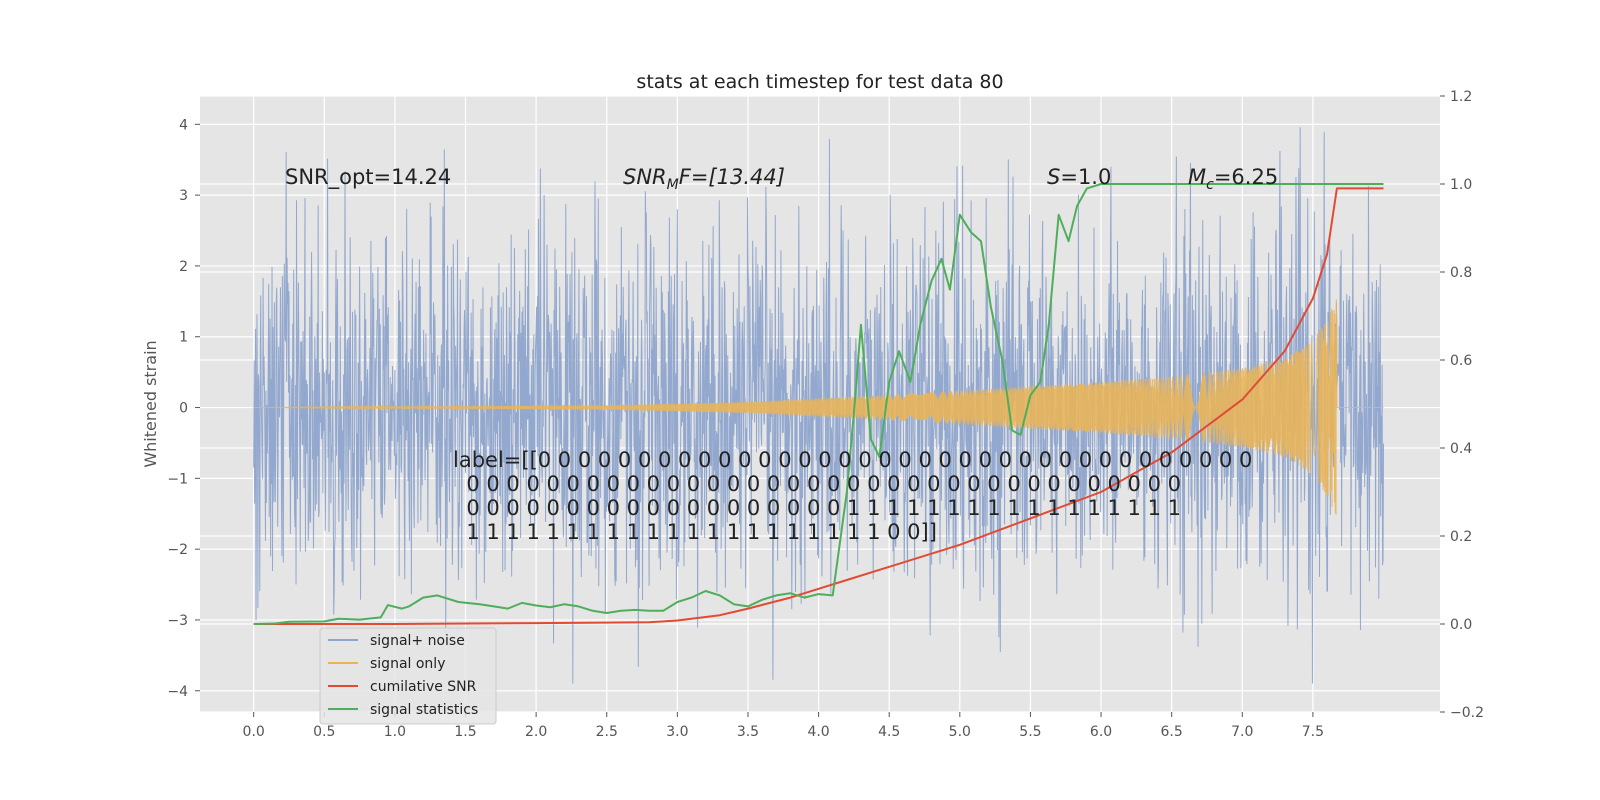 Image resolution: width=1600 pixels, height=800 pixels. I want to click on x-tick-label: 5.0, so click(960, 732).